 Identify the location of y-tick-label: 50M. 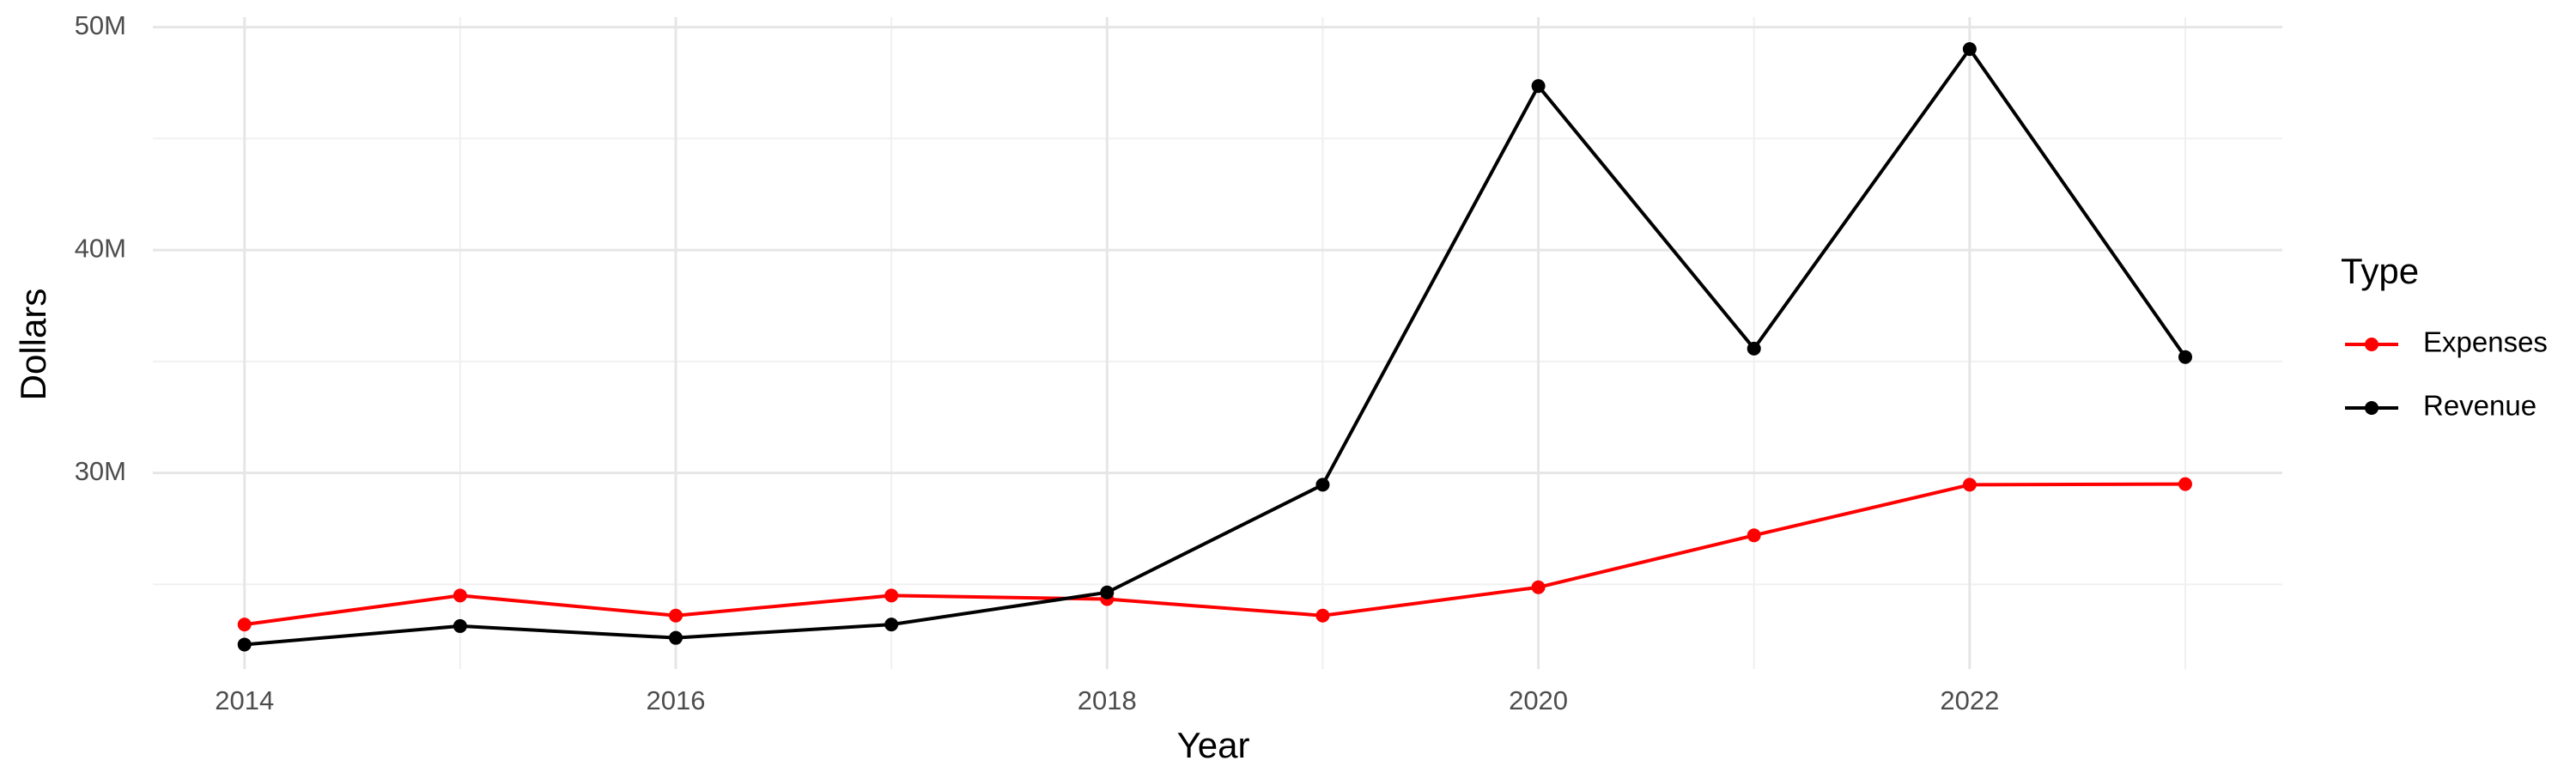
(101, 25).